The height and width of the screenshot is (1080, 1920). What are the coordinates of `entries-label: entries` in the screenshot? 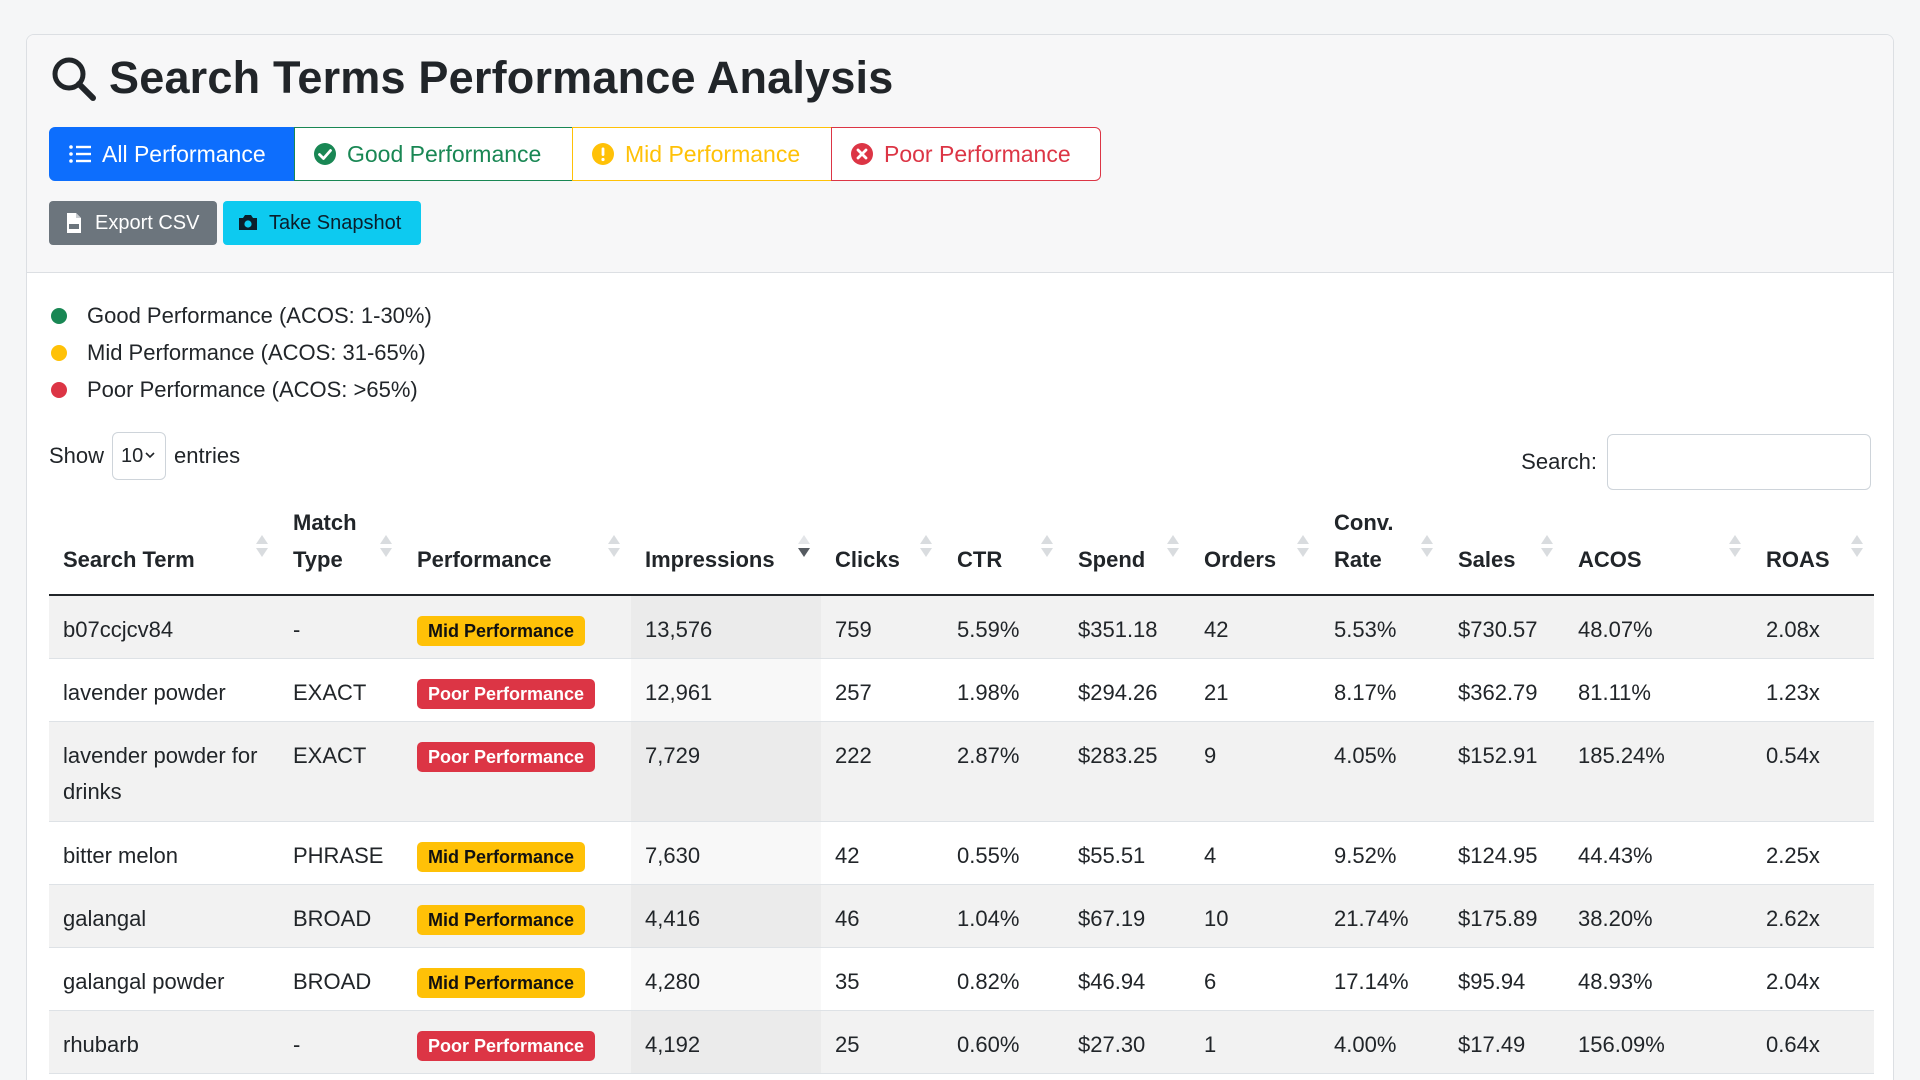 It's located at (207, 455).